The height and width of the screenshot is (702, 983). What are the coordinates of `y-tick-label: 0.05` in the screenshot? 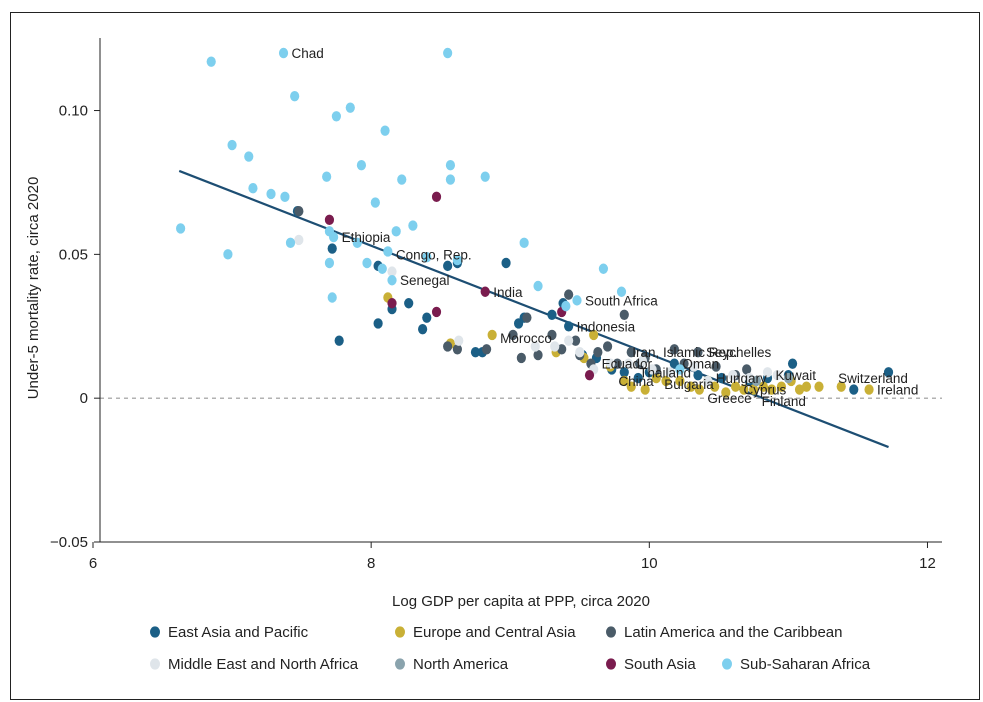 It's located at (73, 254).